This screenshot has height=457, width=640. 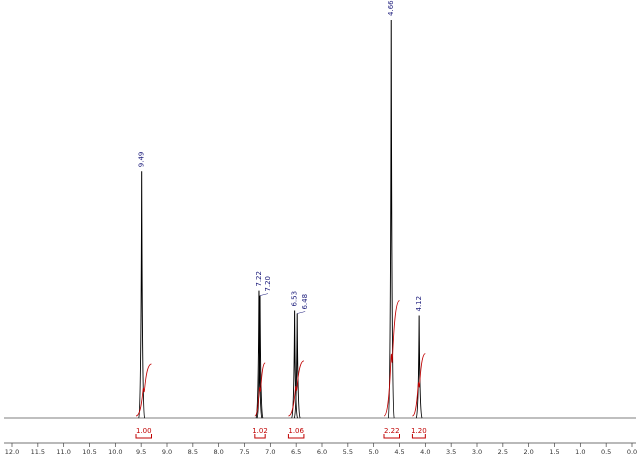 I want to click on x-tick-label: 12.0, so click(x=12, y=452).